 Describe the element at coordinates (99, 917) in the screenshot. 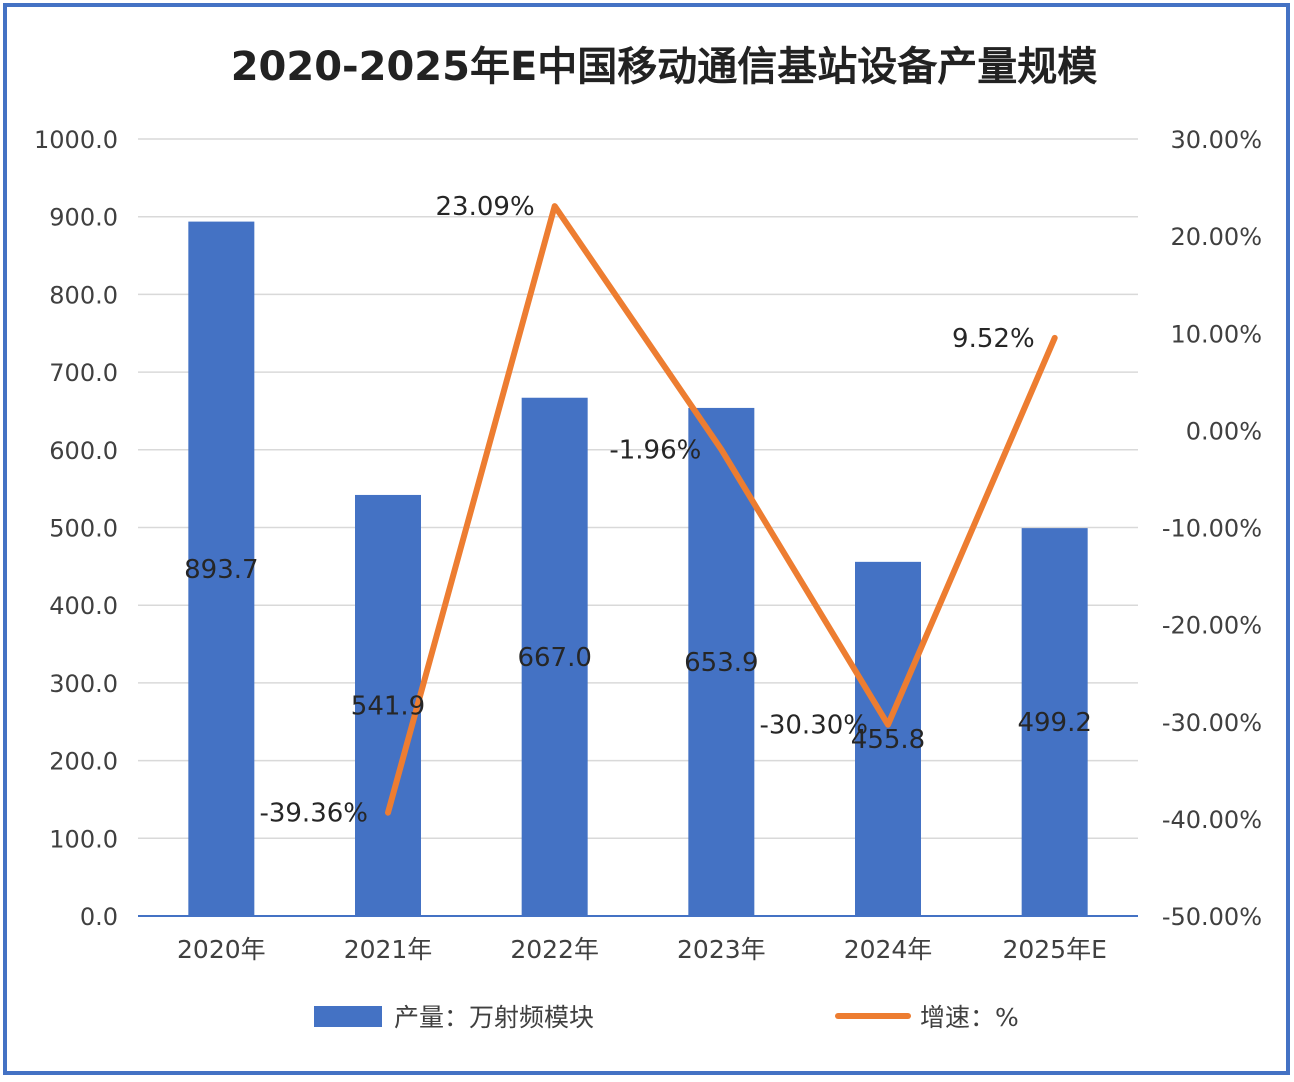

I see `left-y-tick-label: 0.0` at that location.